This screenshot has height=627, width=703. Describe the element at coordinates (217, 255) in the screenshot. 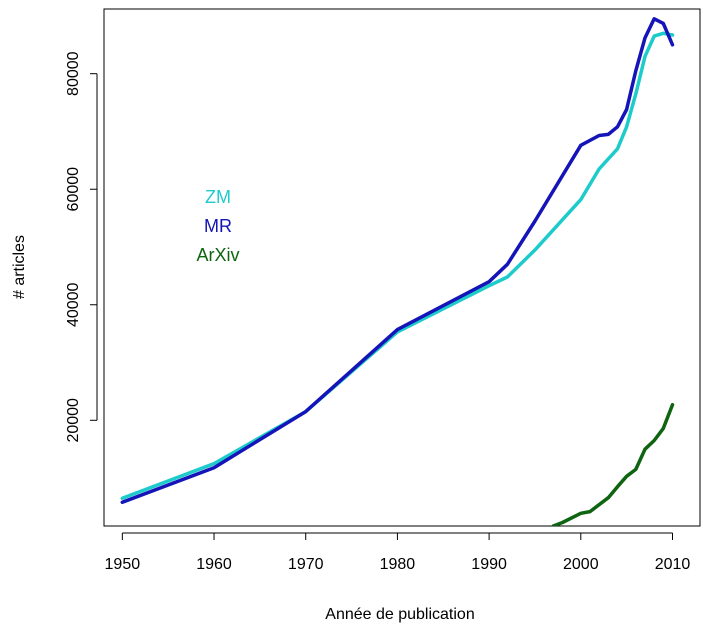

I see `legend-entry-arxiv: ArXiv` at that location.